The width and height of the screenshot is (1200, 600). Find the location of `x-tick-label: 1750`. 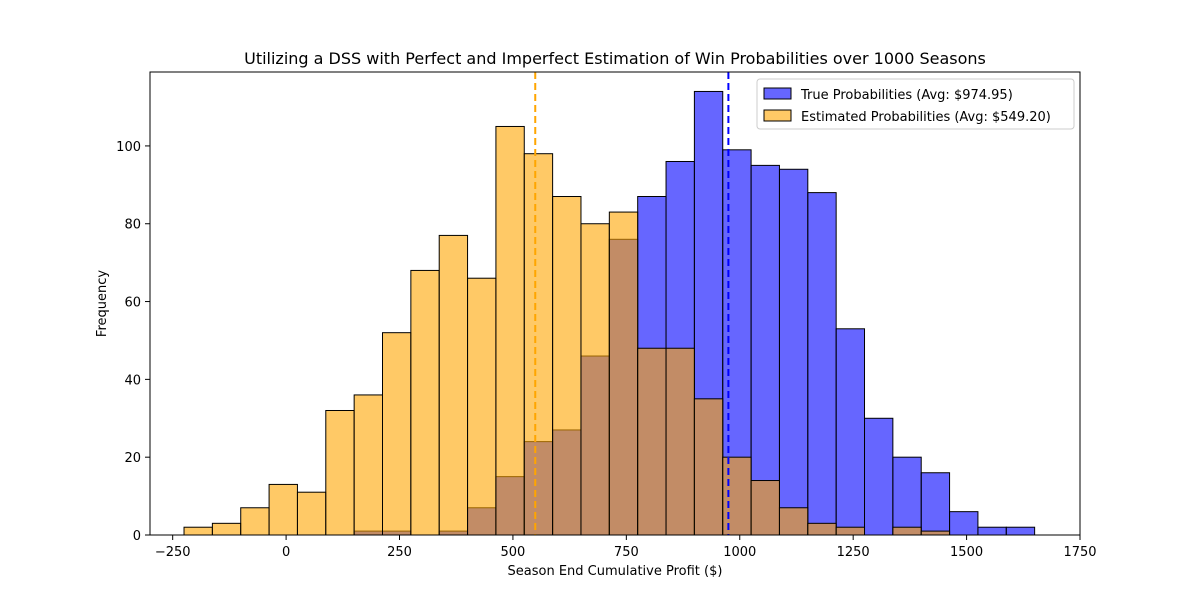

x-tick-label: 1750 is located at coordinates (1079, 552).